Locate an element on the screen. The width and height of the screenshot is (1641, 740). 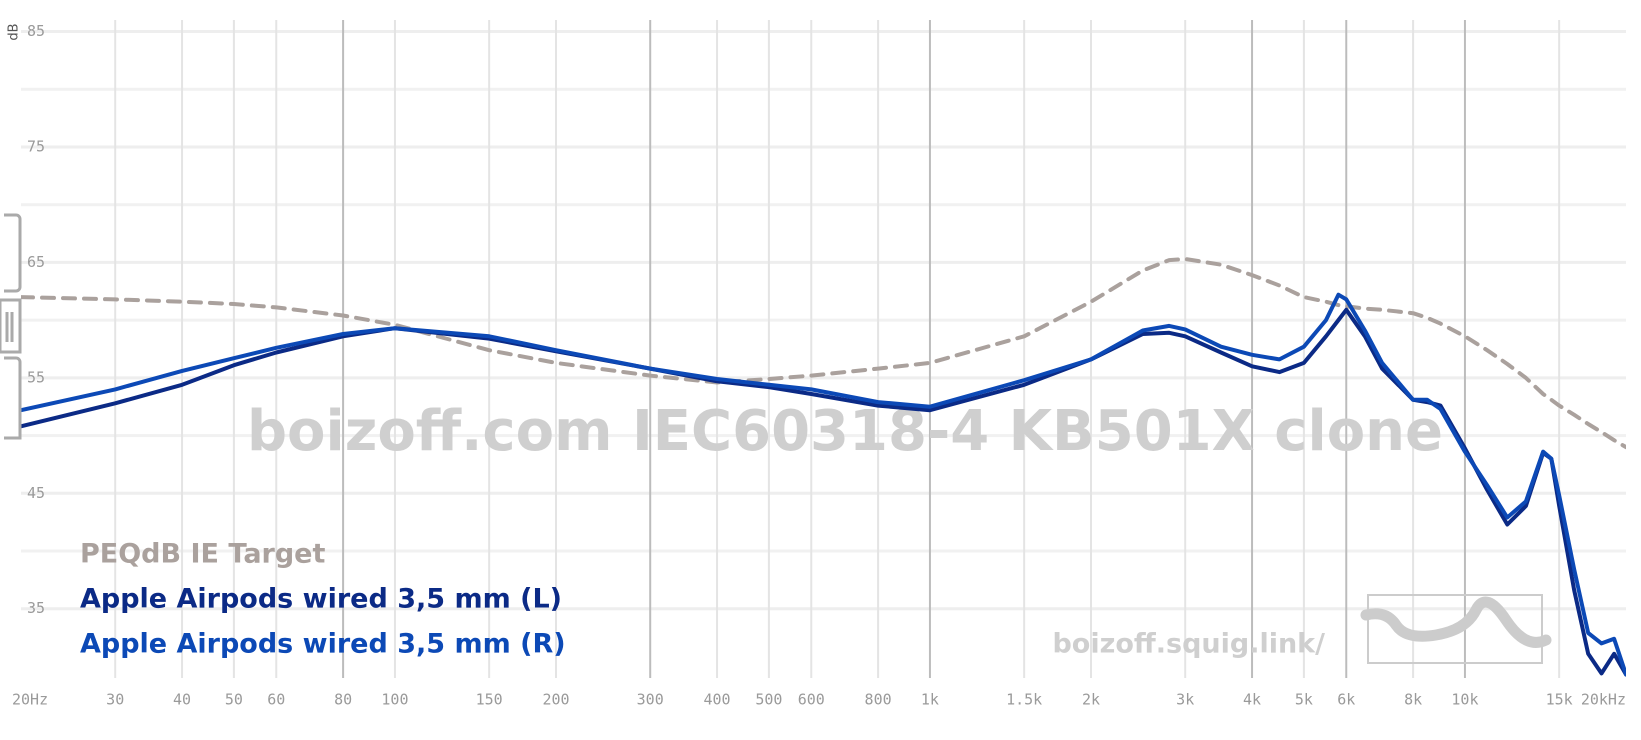
side-handle is located at coordinates (11, 326).